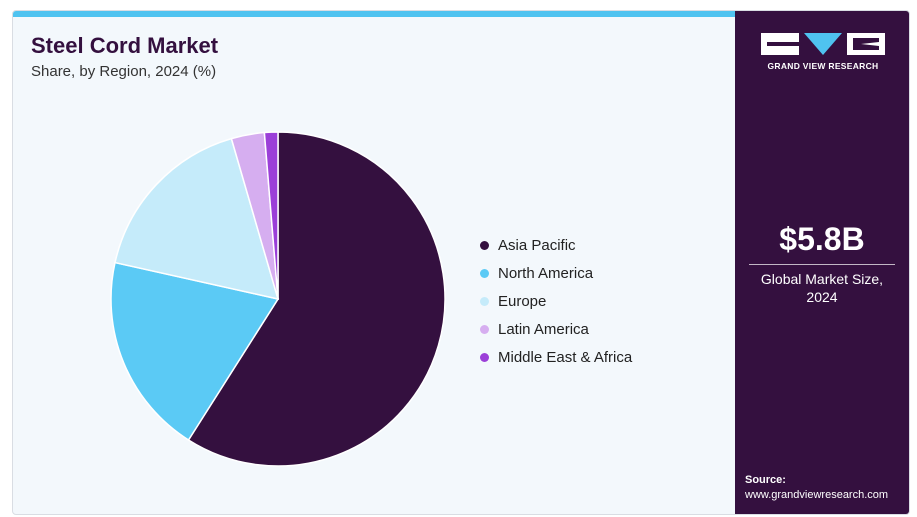  Describe the element at coordinates (817, 495) in the screenshot. I see `source-url: www.grandviewresearch.com` at that location.